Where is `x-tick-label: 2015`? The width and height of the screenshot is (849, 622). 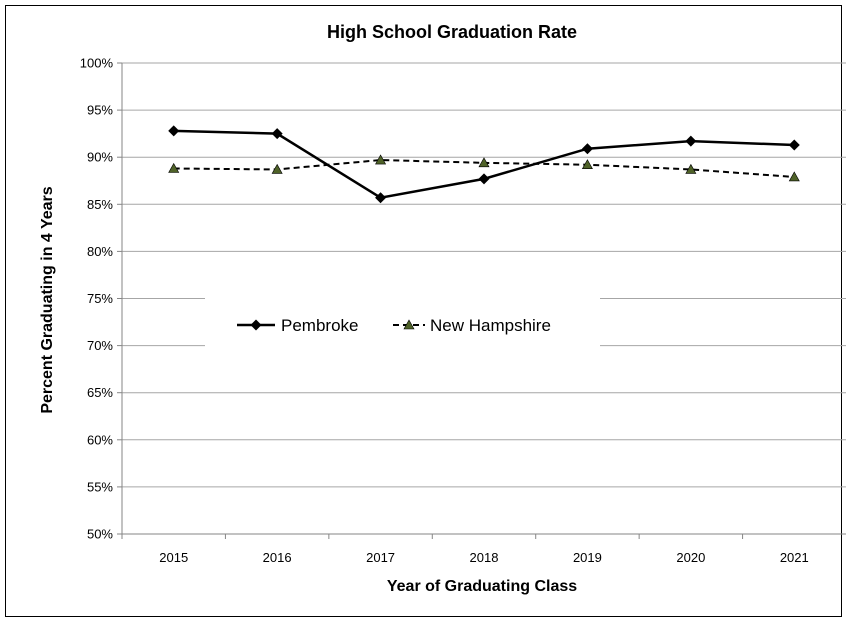
x-tick-label: 2015 is located at coordinates (173, 557).